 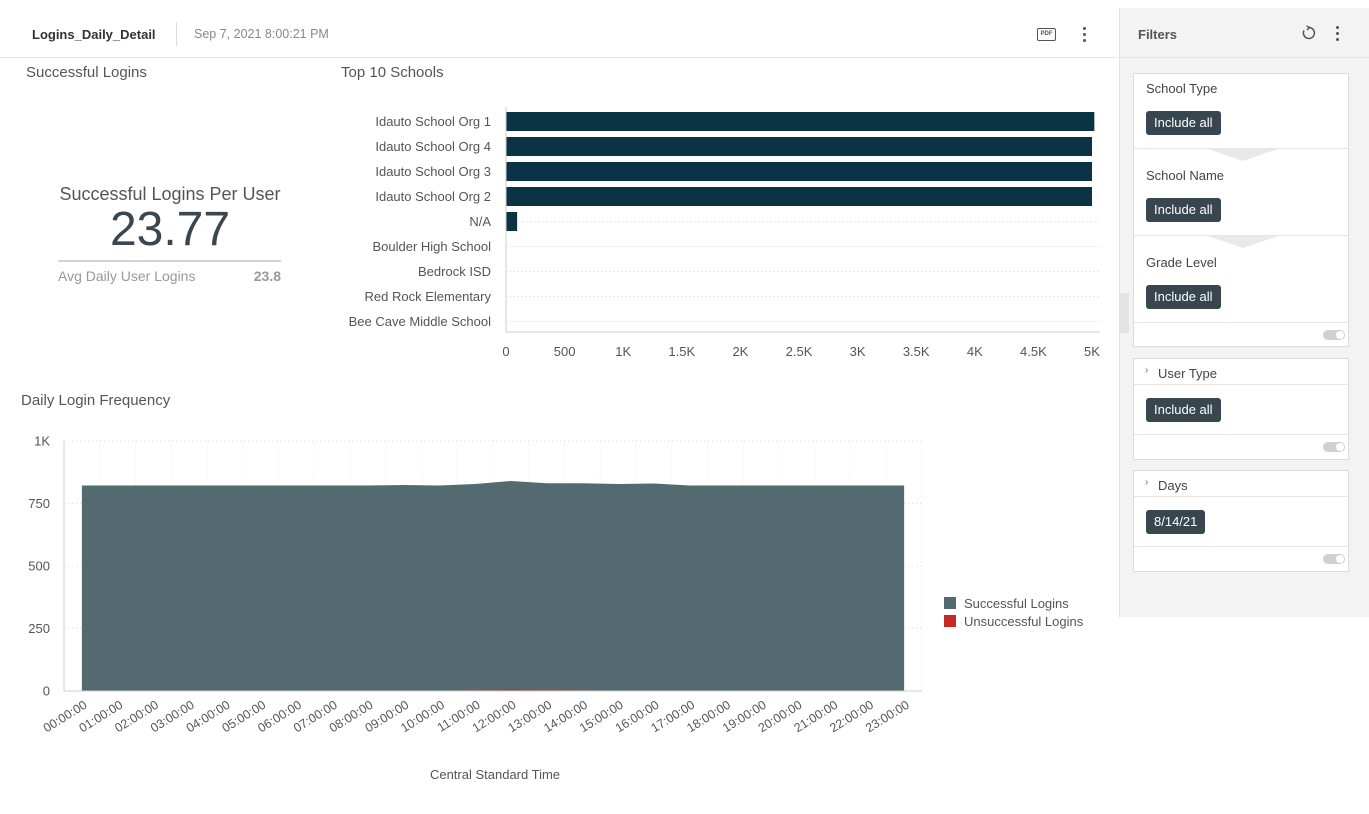 I want to click on bar-category-label: Bee Cave Middle School, so click(x=420, y=321).